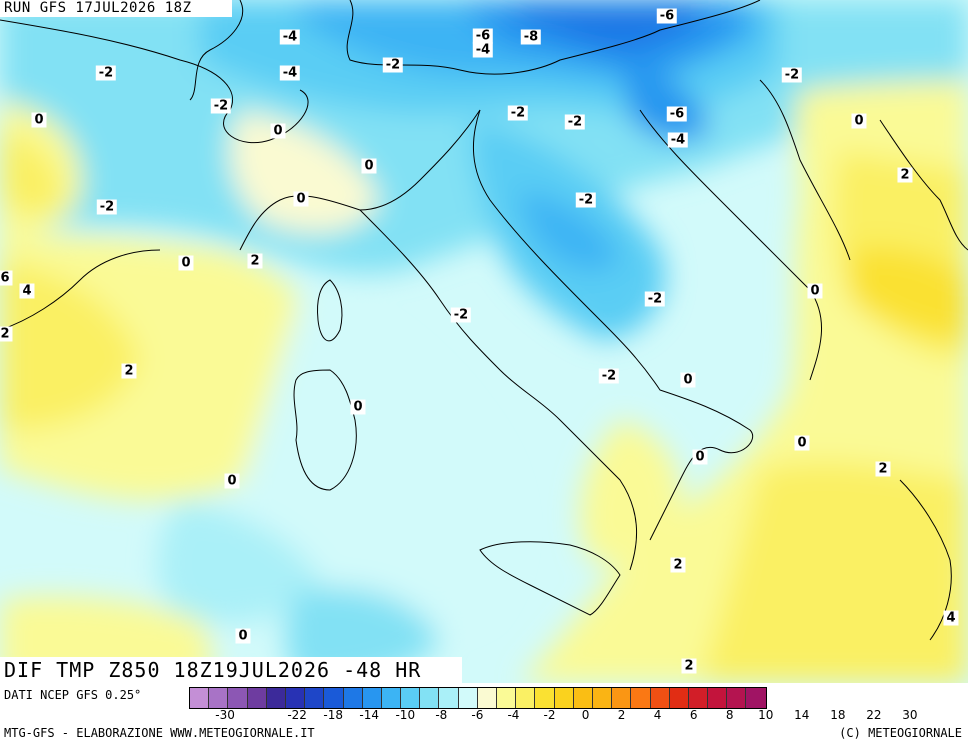 The width and height of the screenshot is (968, 745). What do you see at coordinates (657, 715) in the screenshot?
I see `scale-tick-label: 4` at bounding box center [657, 715].